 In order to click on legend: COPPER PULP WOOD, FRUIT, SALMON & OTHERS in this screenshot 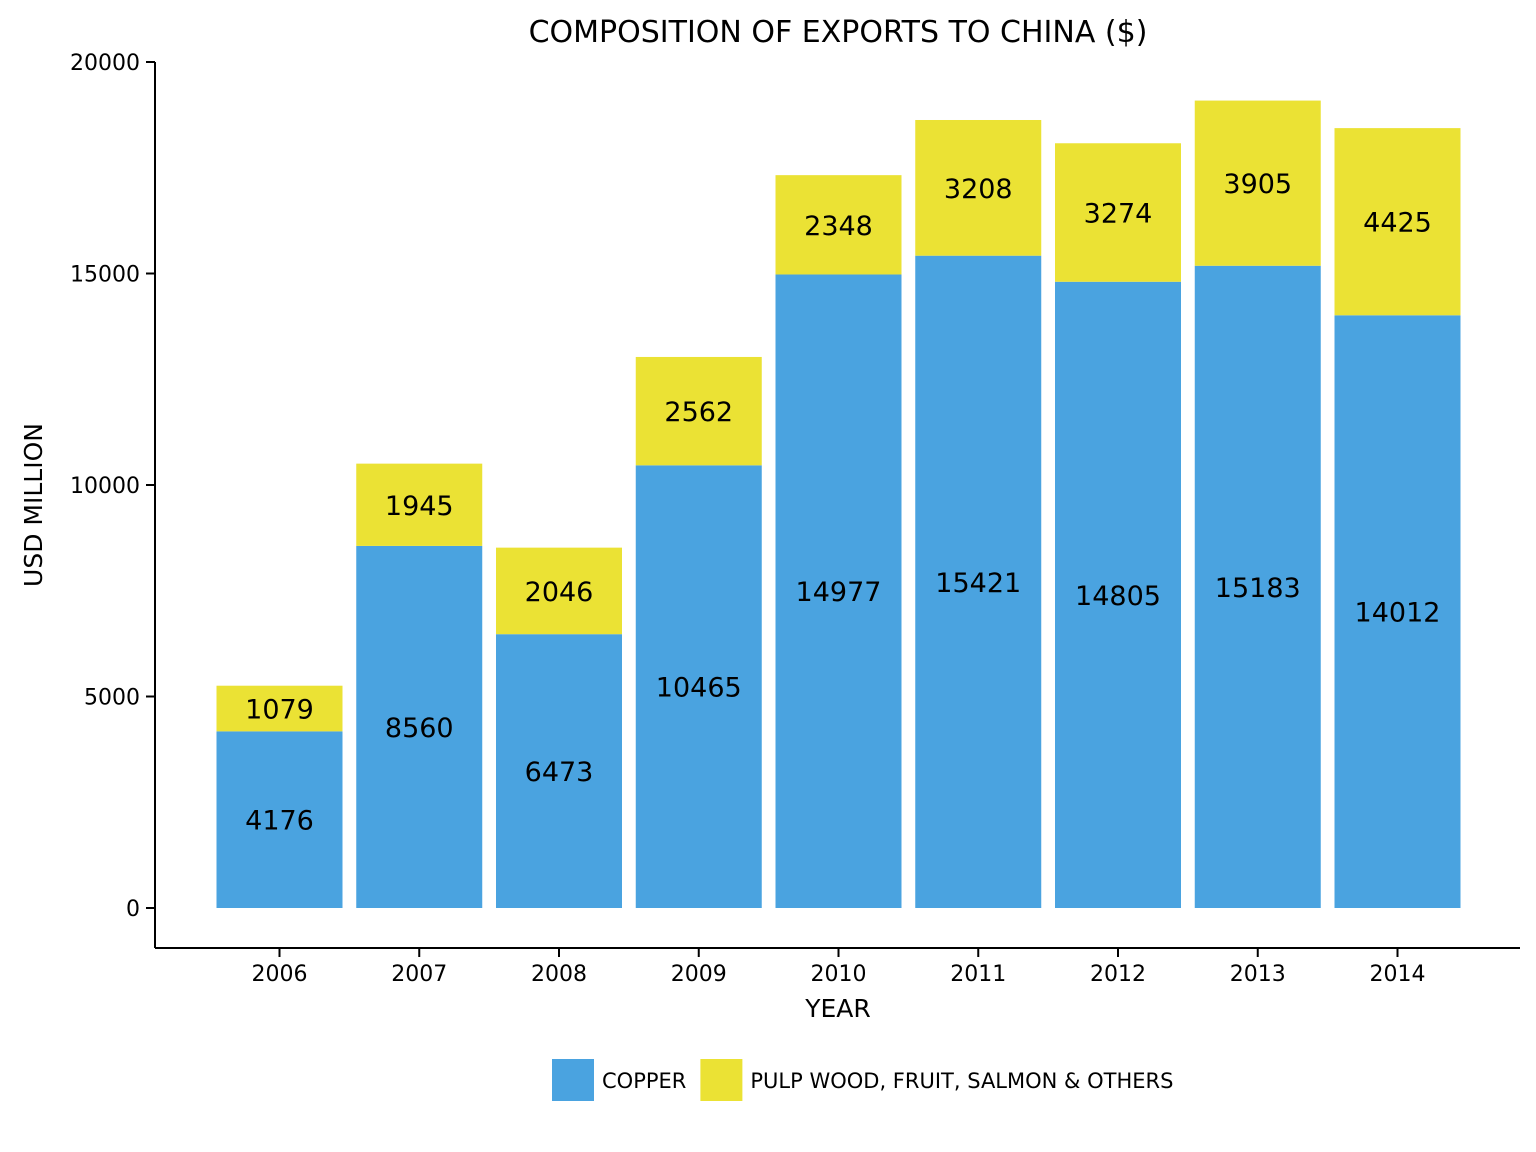, I will do `click(862, 1080)`.